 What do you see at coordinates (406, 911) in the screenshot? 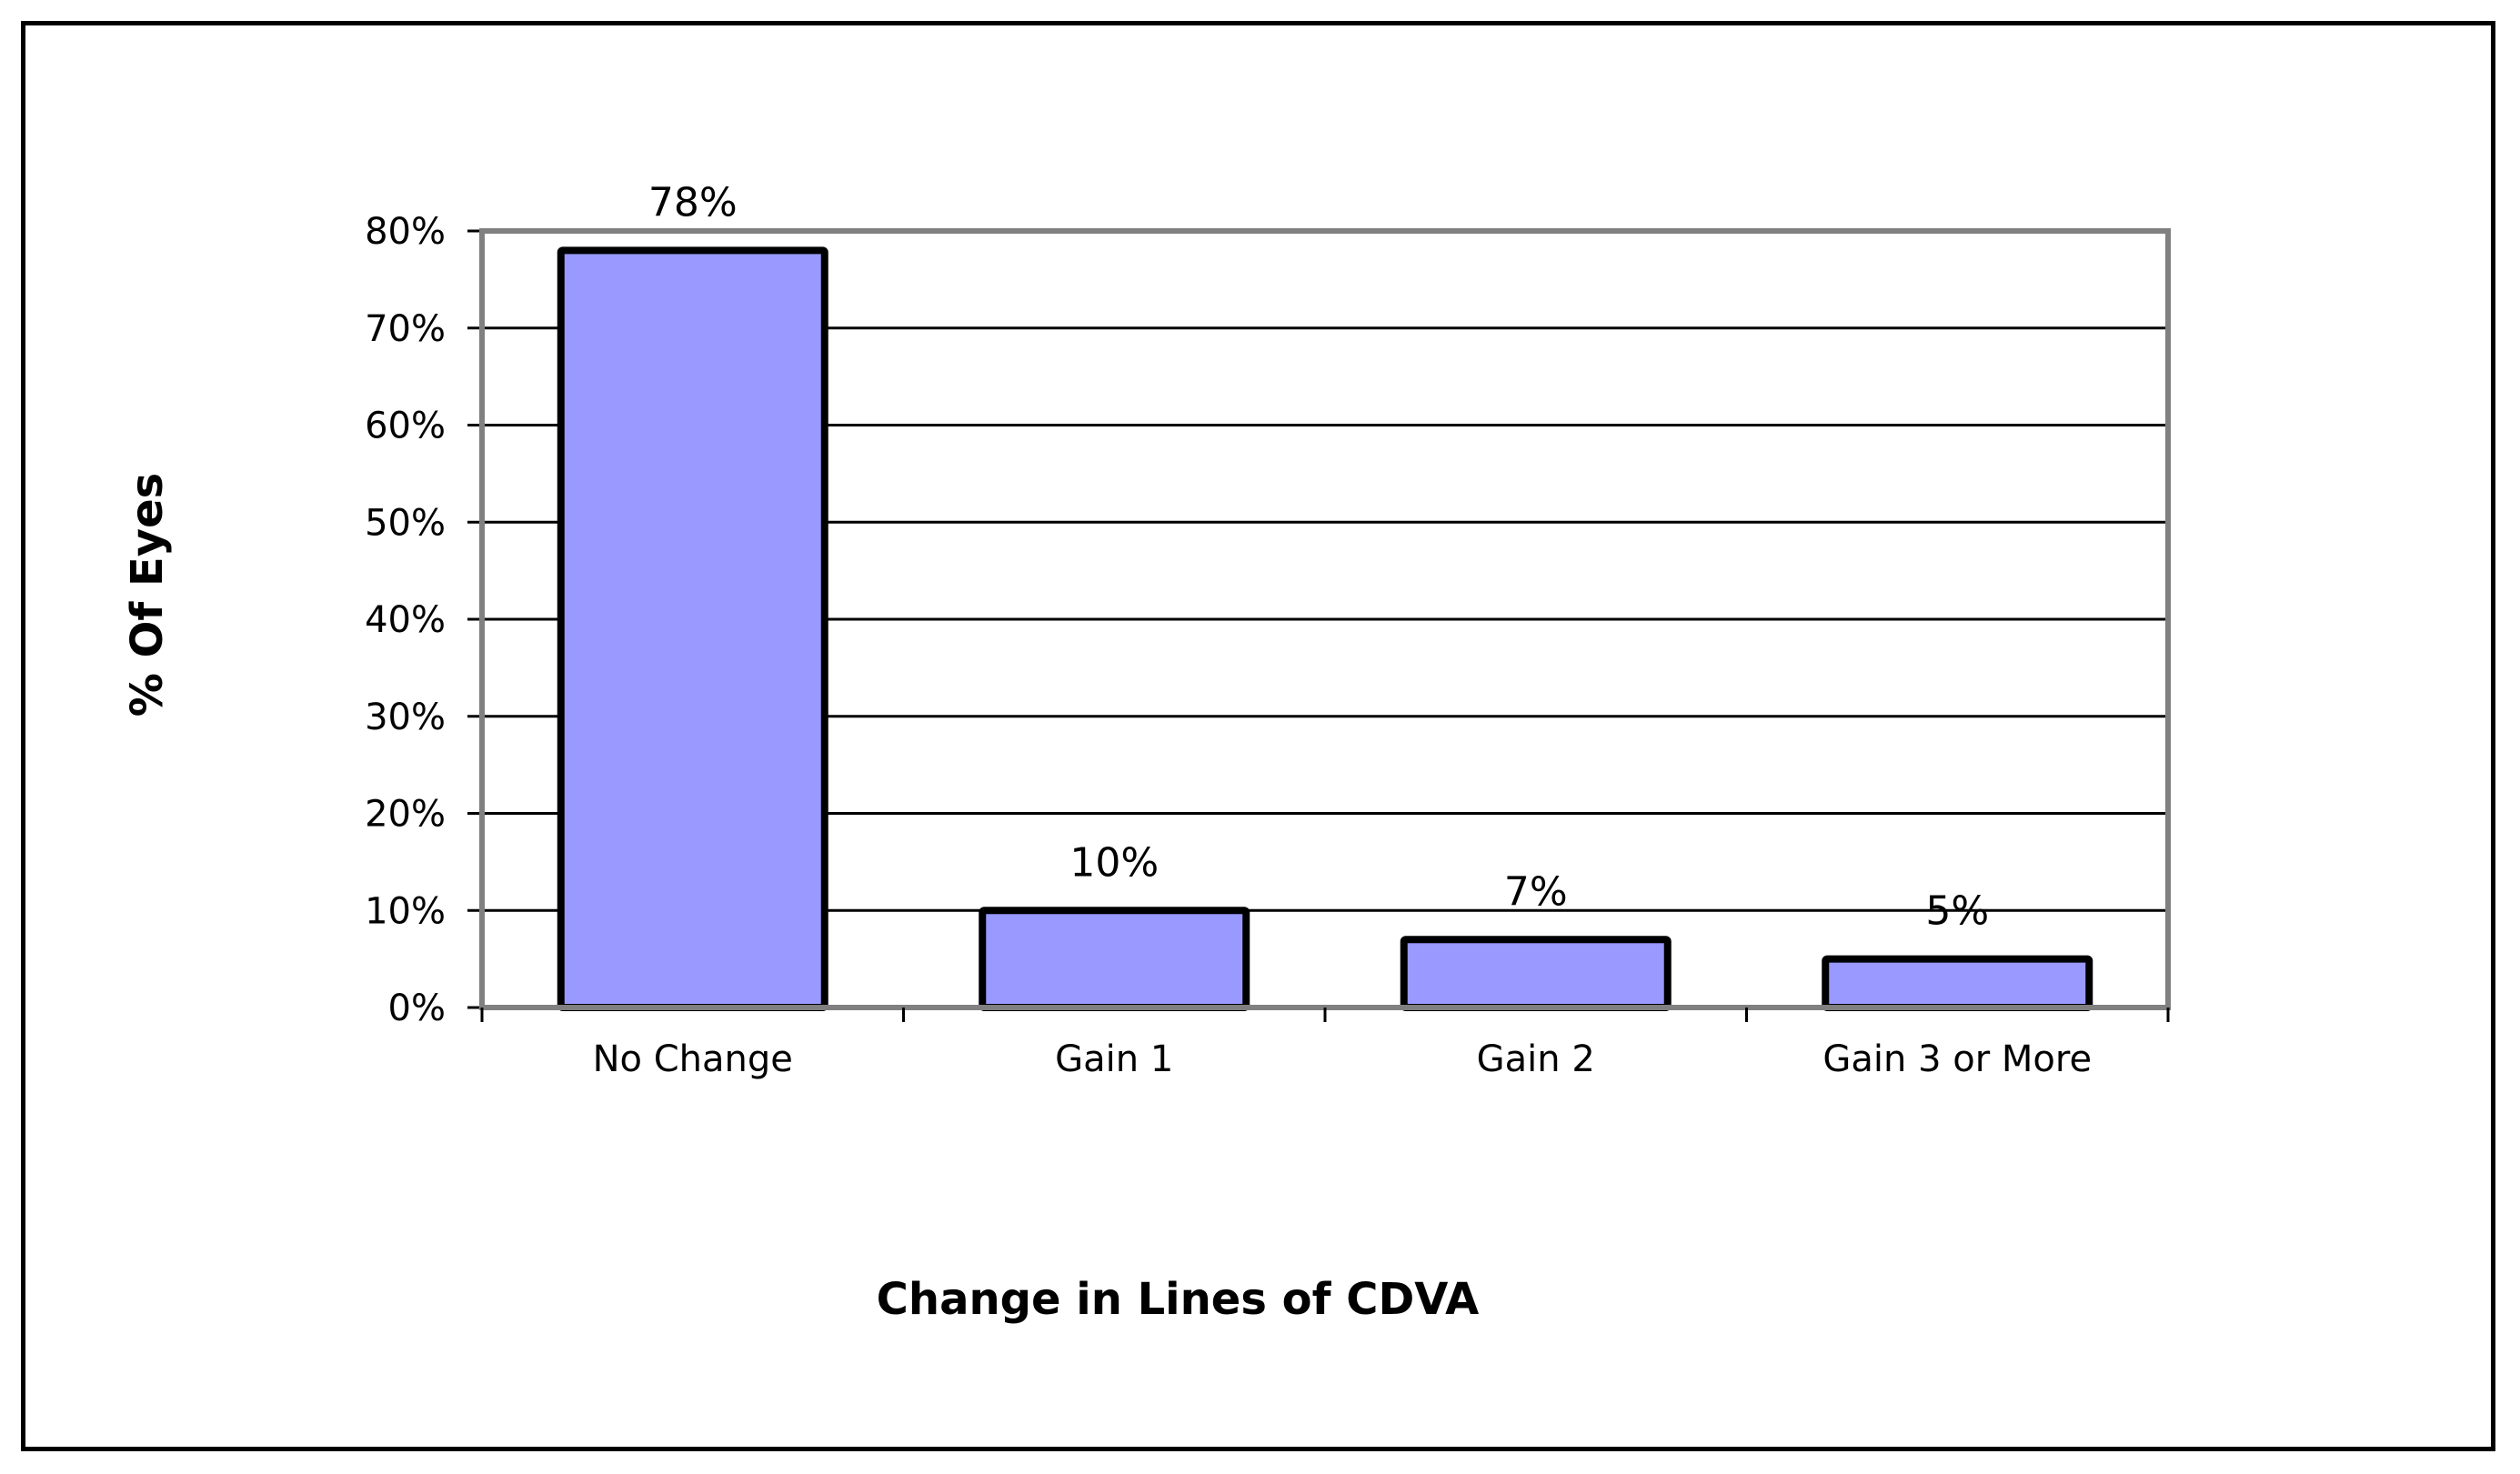
I see `y-tick-label: 10%` at bounding box center [406, 911].